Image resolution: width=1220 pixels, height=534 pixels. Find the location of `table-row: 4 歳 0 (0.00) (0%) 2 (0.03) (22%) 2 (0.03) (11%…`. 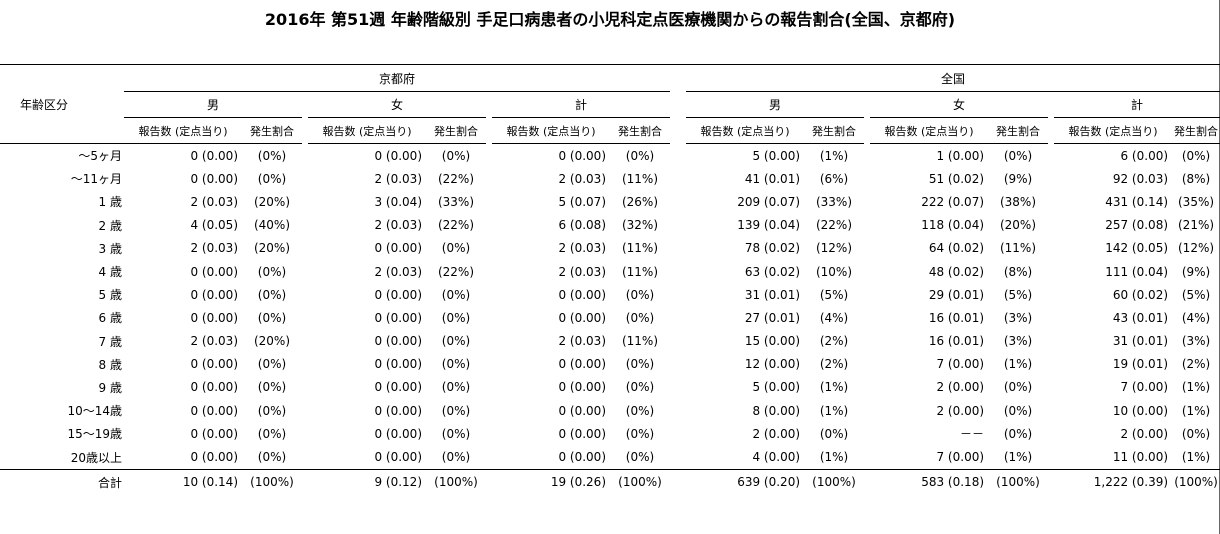

table-row: 4 歳 0 (0.00) (0%) 2 (0.03) (22%) 2 (0.03) (11%… is located at coordinates (610, 271).